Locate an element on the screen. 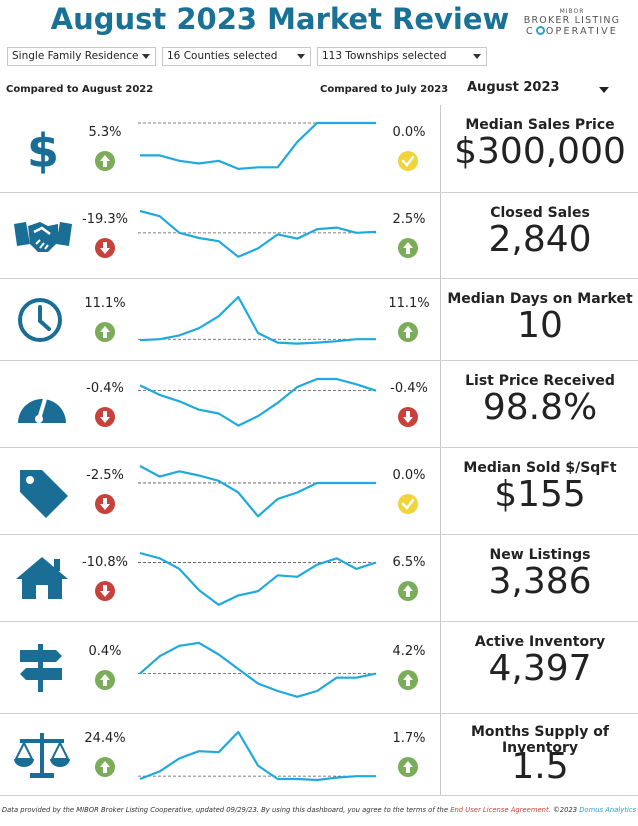 The width and height of the screenshot is (638, 826). dollar-icon: $ is located at coordinates (43, 150).